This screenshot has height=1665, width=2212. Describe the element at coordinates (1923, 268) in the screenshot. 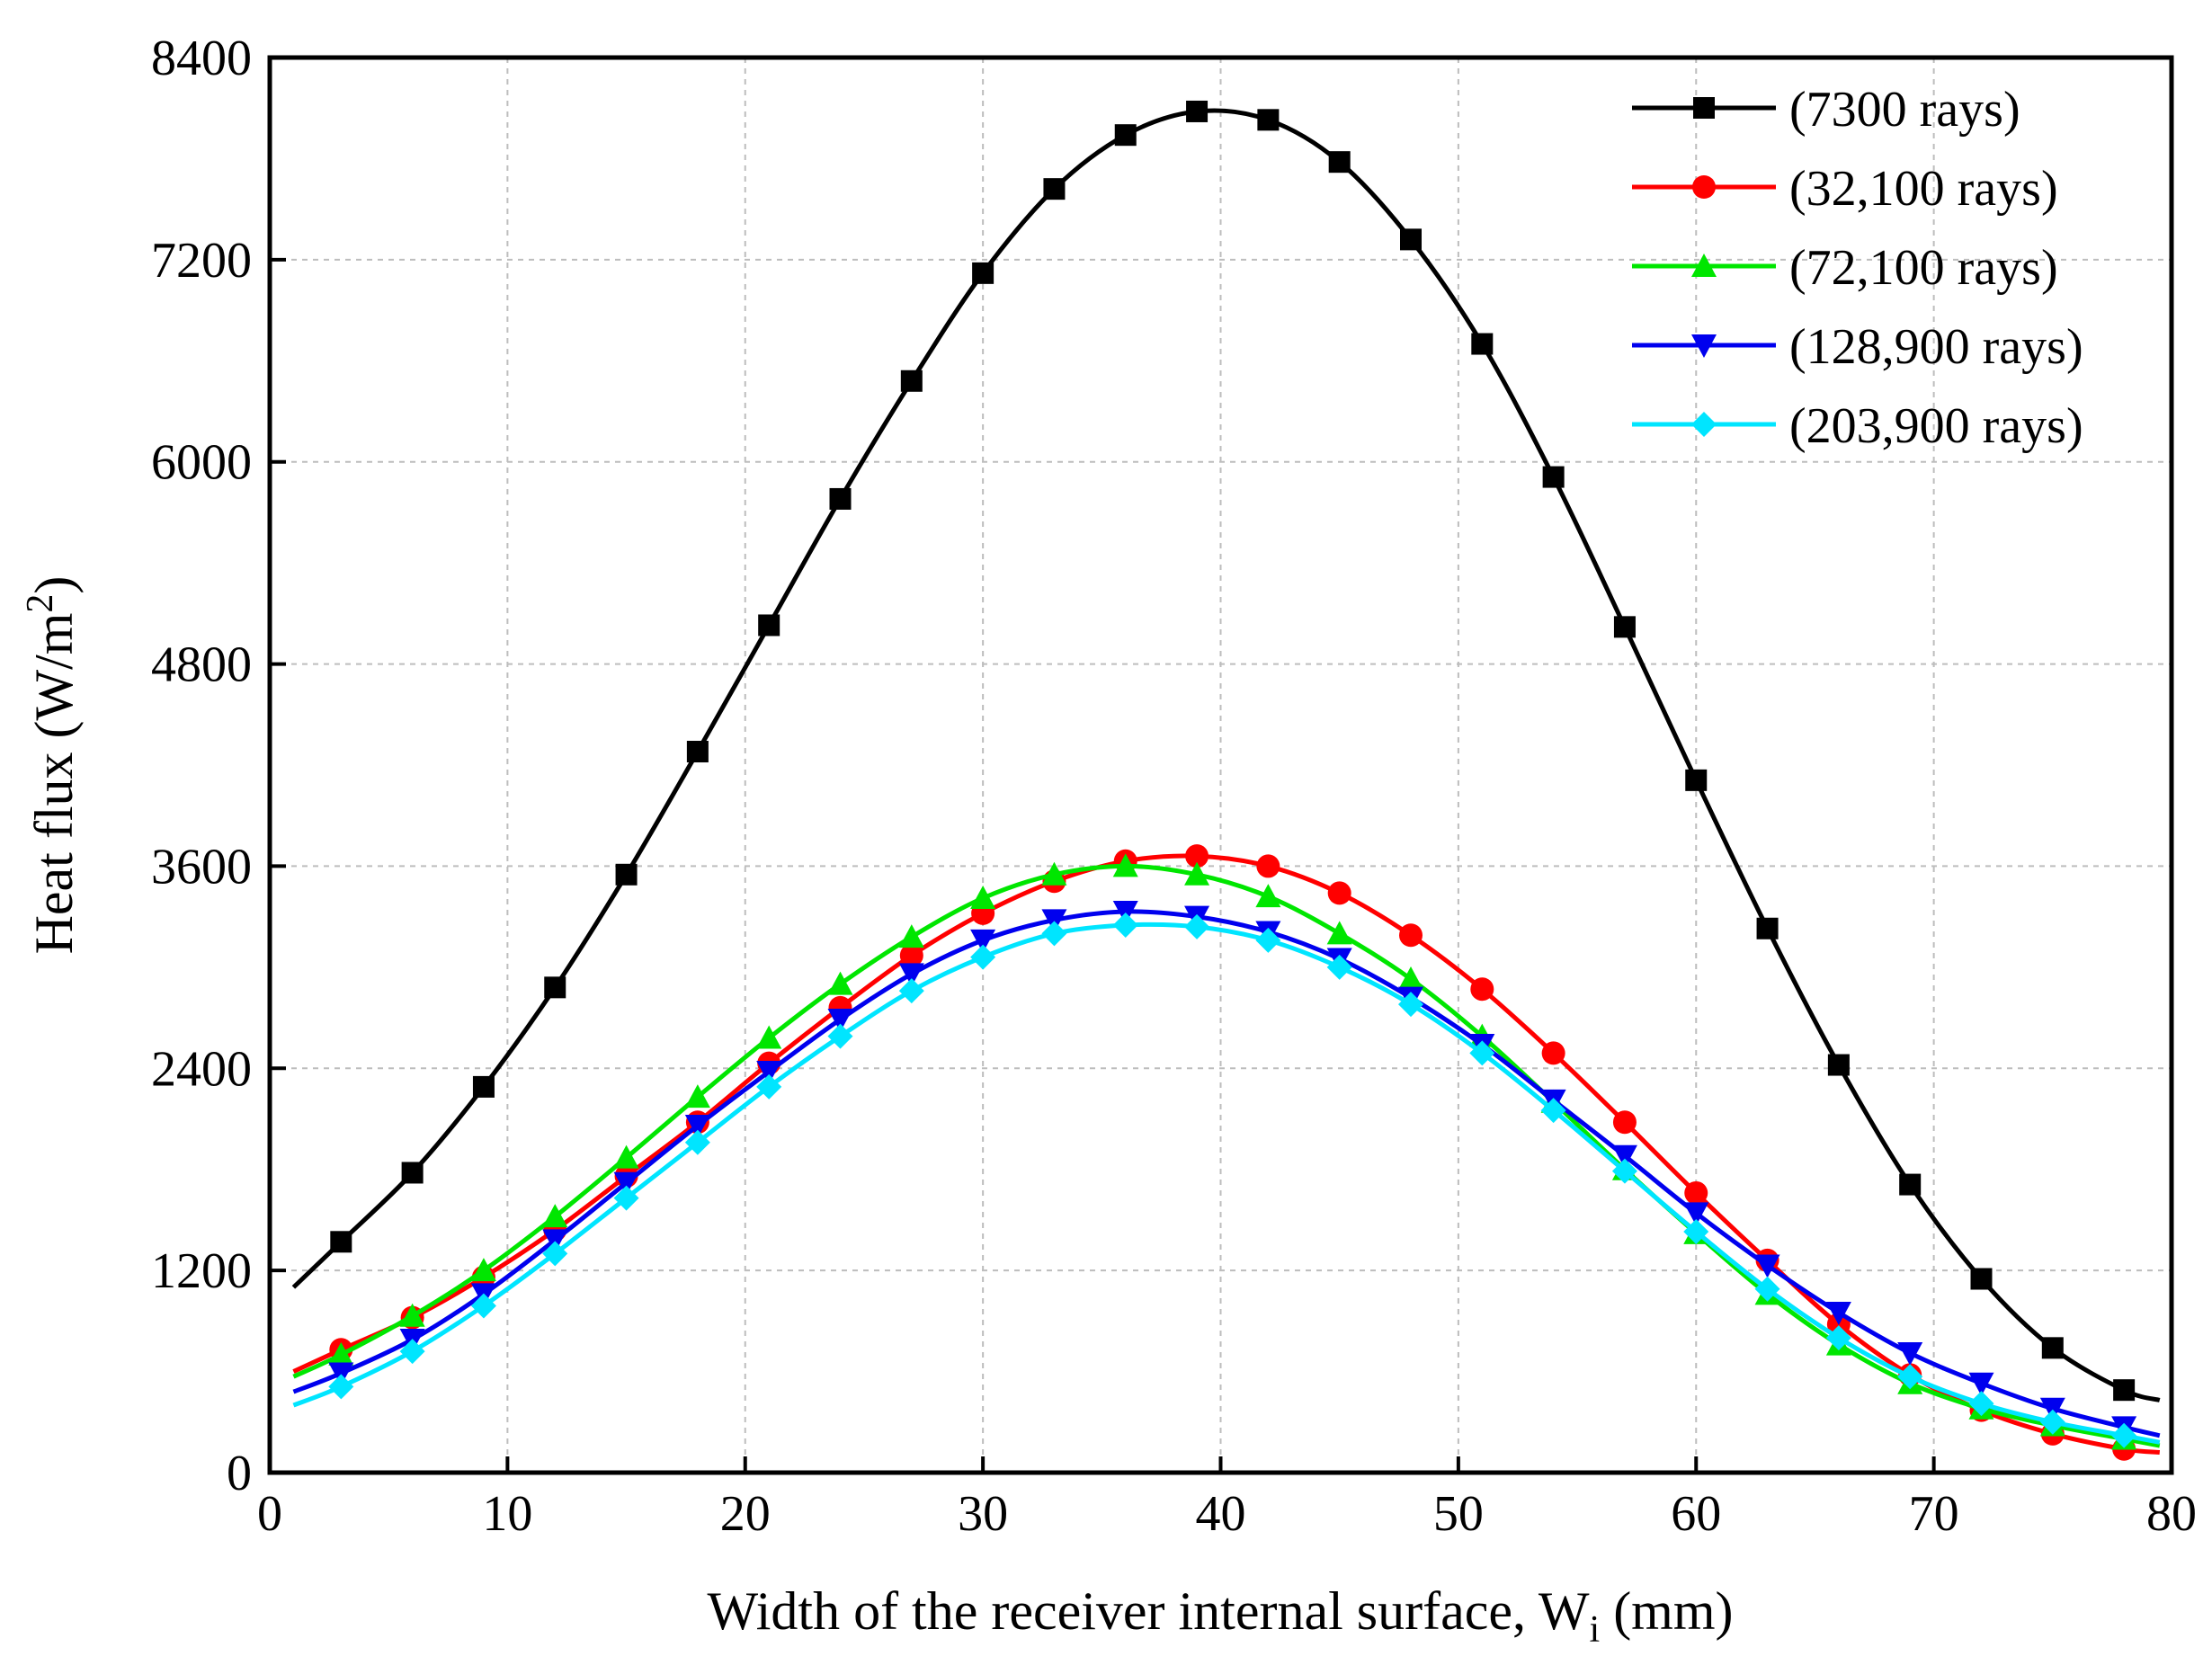

I see `legend-label: (72,100 rays)` at that location.